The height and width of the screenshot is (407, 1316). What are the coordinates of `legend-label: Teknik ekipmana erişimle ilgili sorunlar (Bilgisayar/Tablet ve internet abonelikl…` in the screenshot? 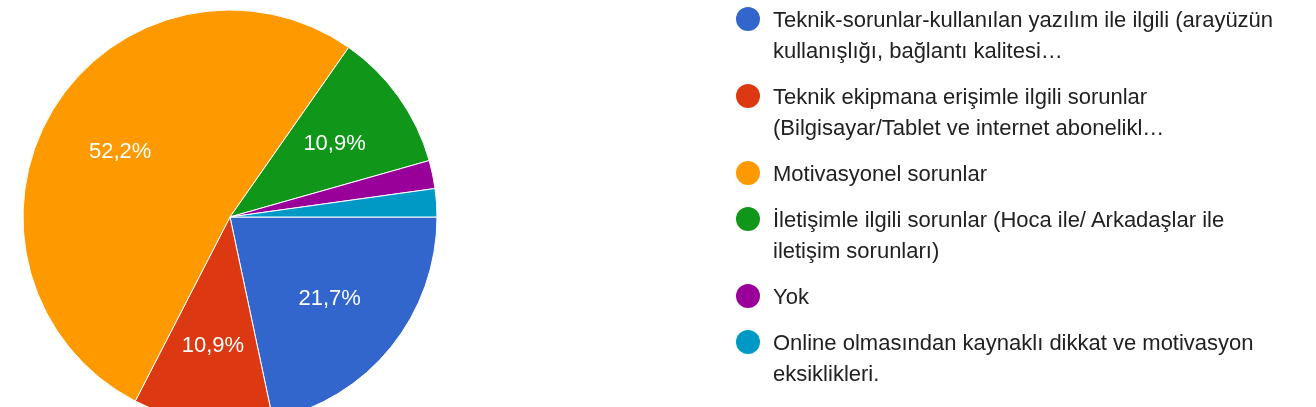 It's located at (969, 112).